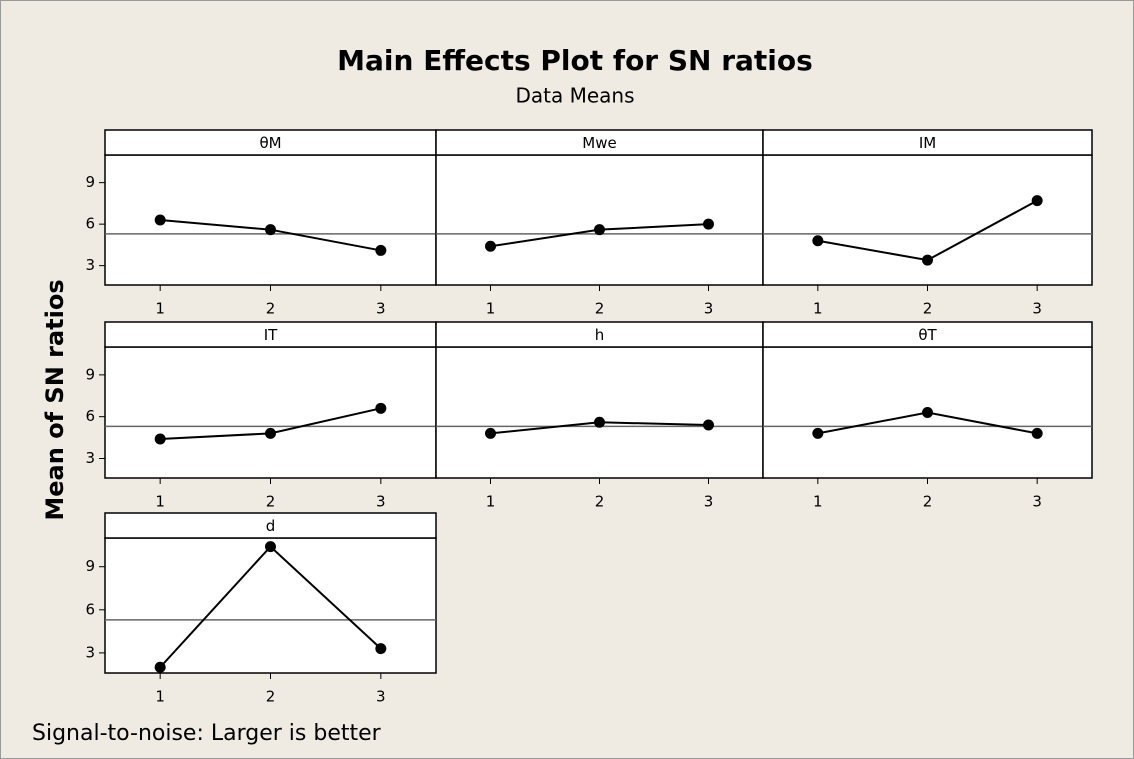 Image resolution: width=1134 pixels, height=759 pixels. Describe the element at coordinates (574, 96) in the screenshot. I see `chart-subtitle: Data Means` at that location.